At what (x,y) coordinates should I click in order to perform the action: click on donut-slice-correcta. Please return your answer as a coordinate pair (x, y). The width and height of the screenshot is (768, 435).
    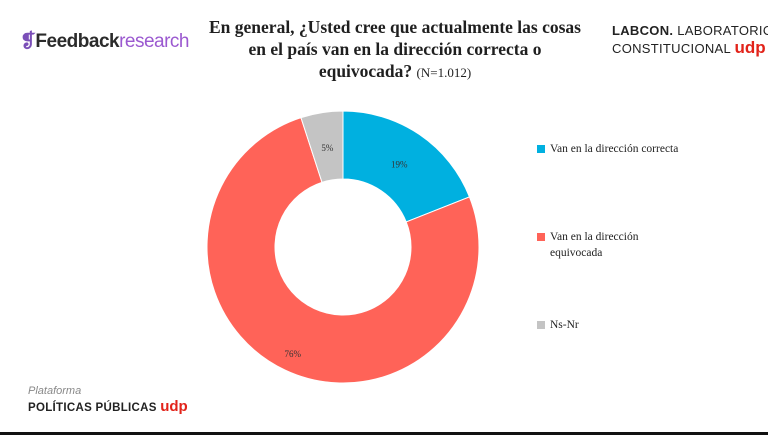
    Looking at the image, I should click on (406, 166).